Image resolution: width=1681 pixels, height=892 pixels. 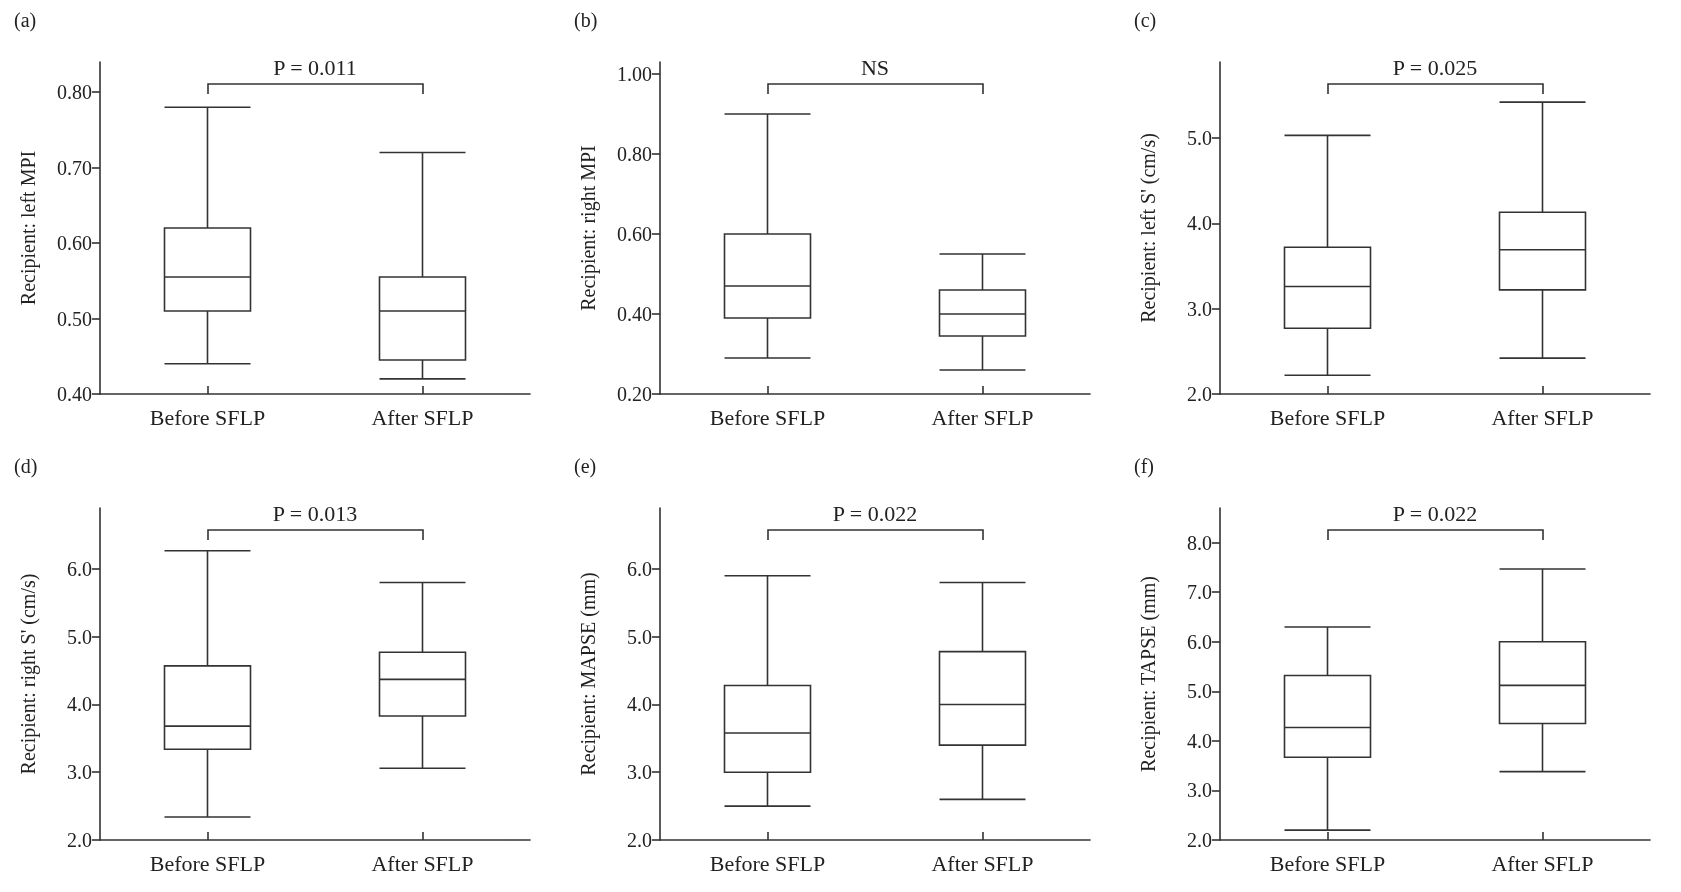 What do you see at coordinates (1144, 466) in the screenshot?
I see `chart-title: (f)` at bounding box center [1144, 466].